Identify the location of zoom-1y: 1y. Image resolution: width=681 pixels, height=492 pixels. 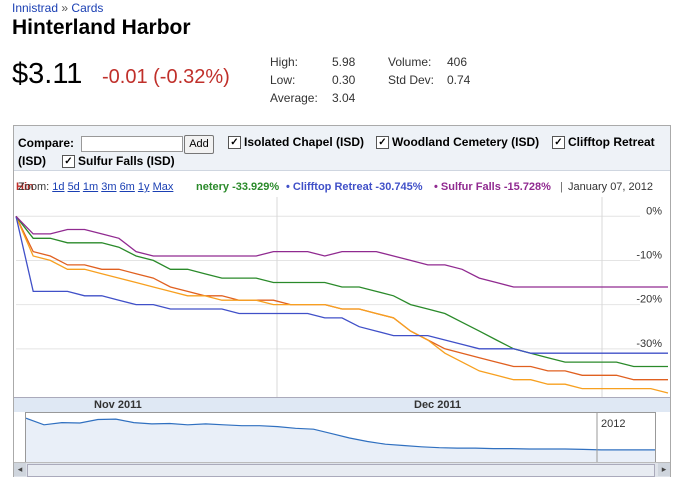
(143, 187).